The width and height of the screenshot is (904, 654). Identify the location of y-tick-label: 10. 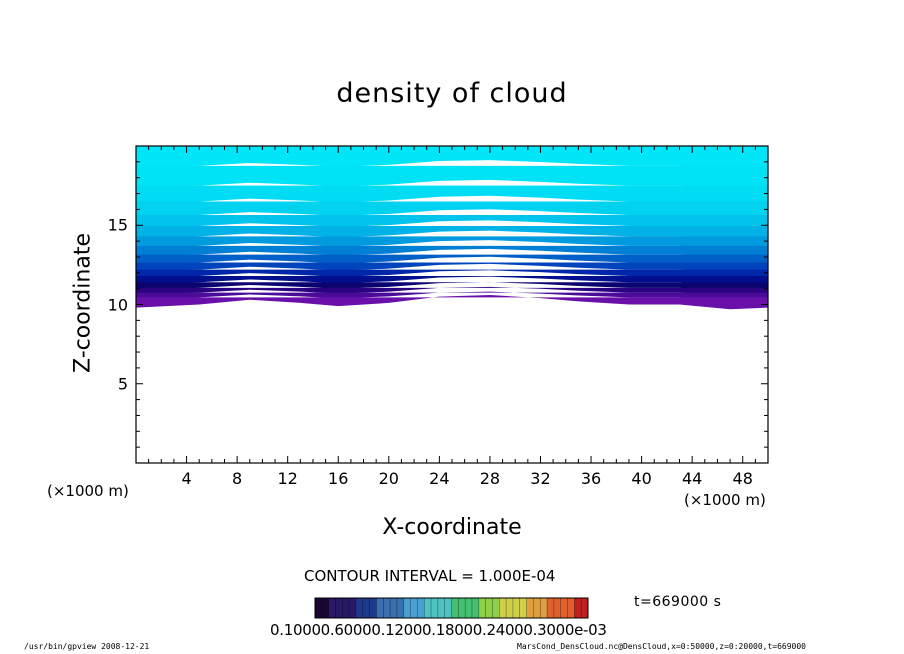
(117, 304).